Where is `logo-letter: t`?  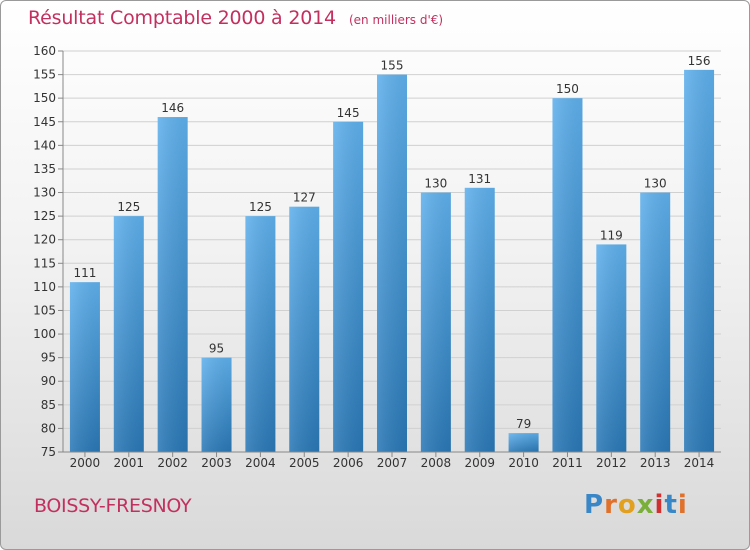
logo-letter: t is located at coordinates (671, 505).